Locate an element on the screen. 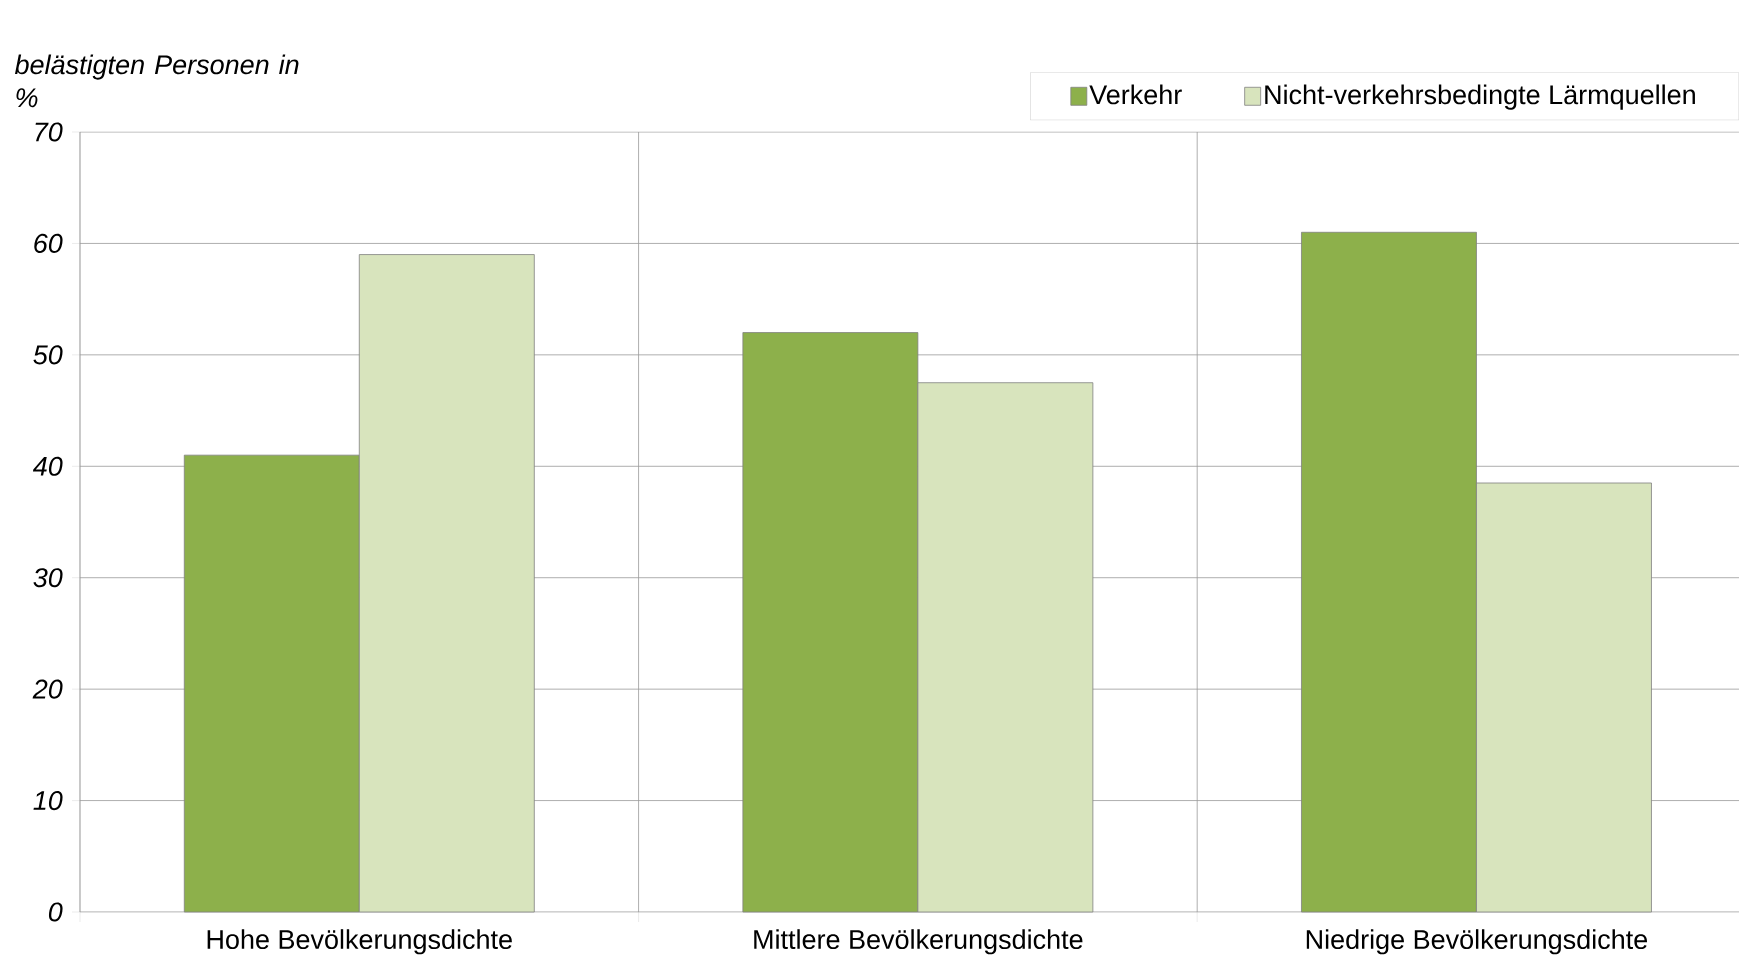 Image resolution: width=1739 pixels, height=969 pixels. y-tick-label: 20 is located at coordinates (47, 689).